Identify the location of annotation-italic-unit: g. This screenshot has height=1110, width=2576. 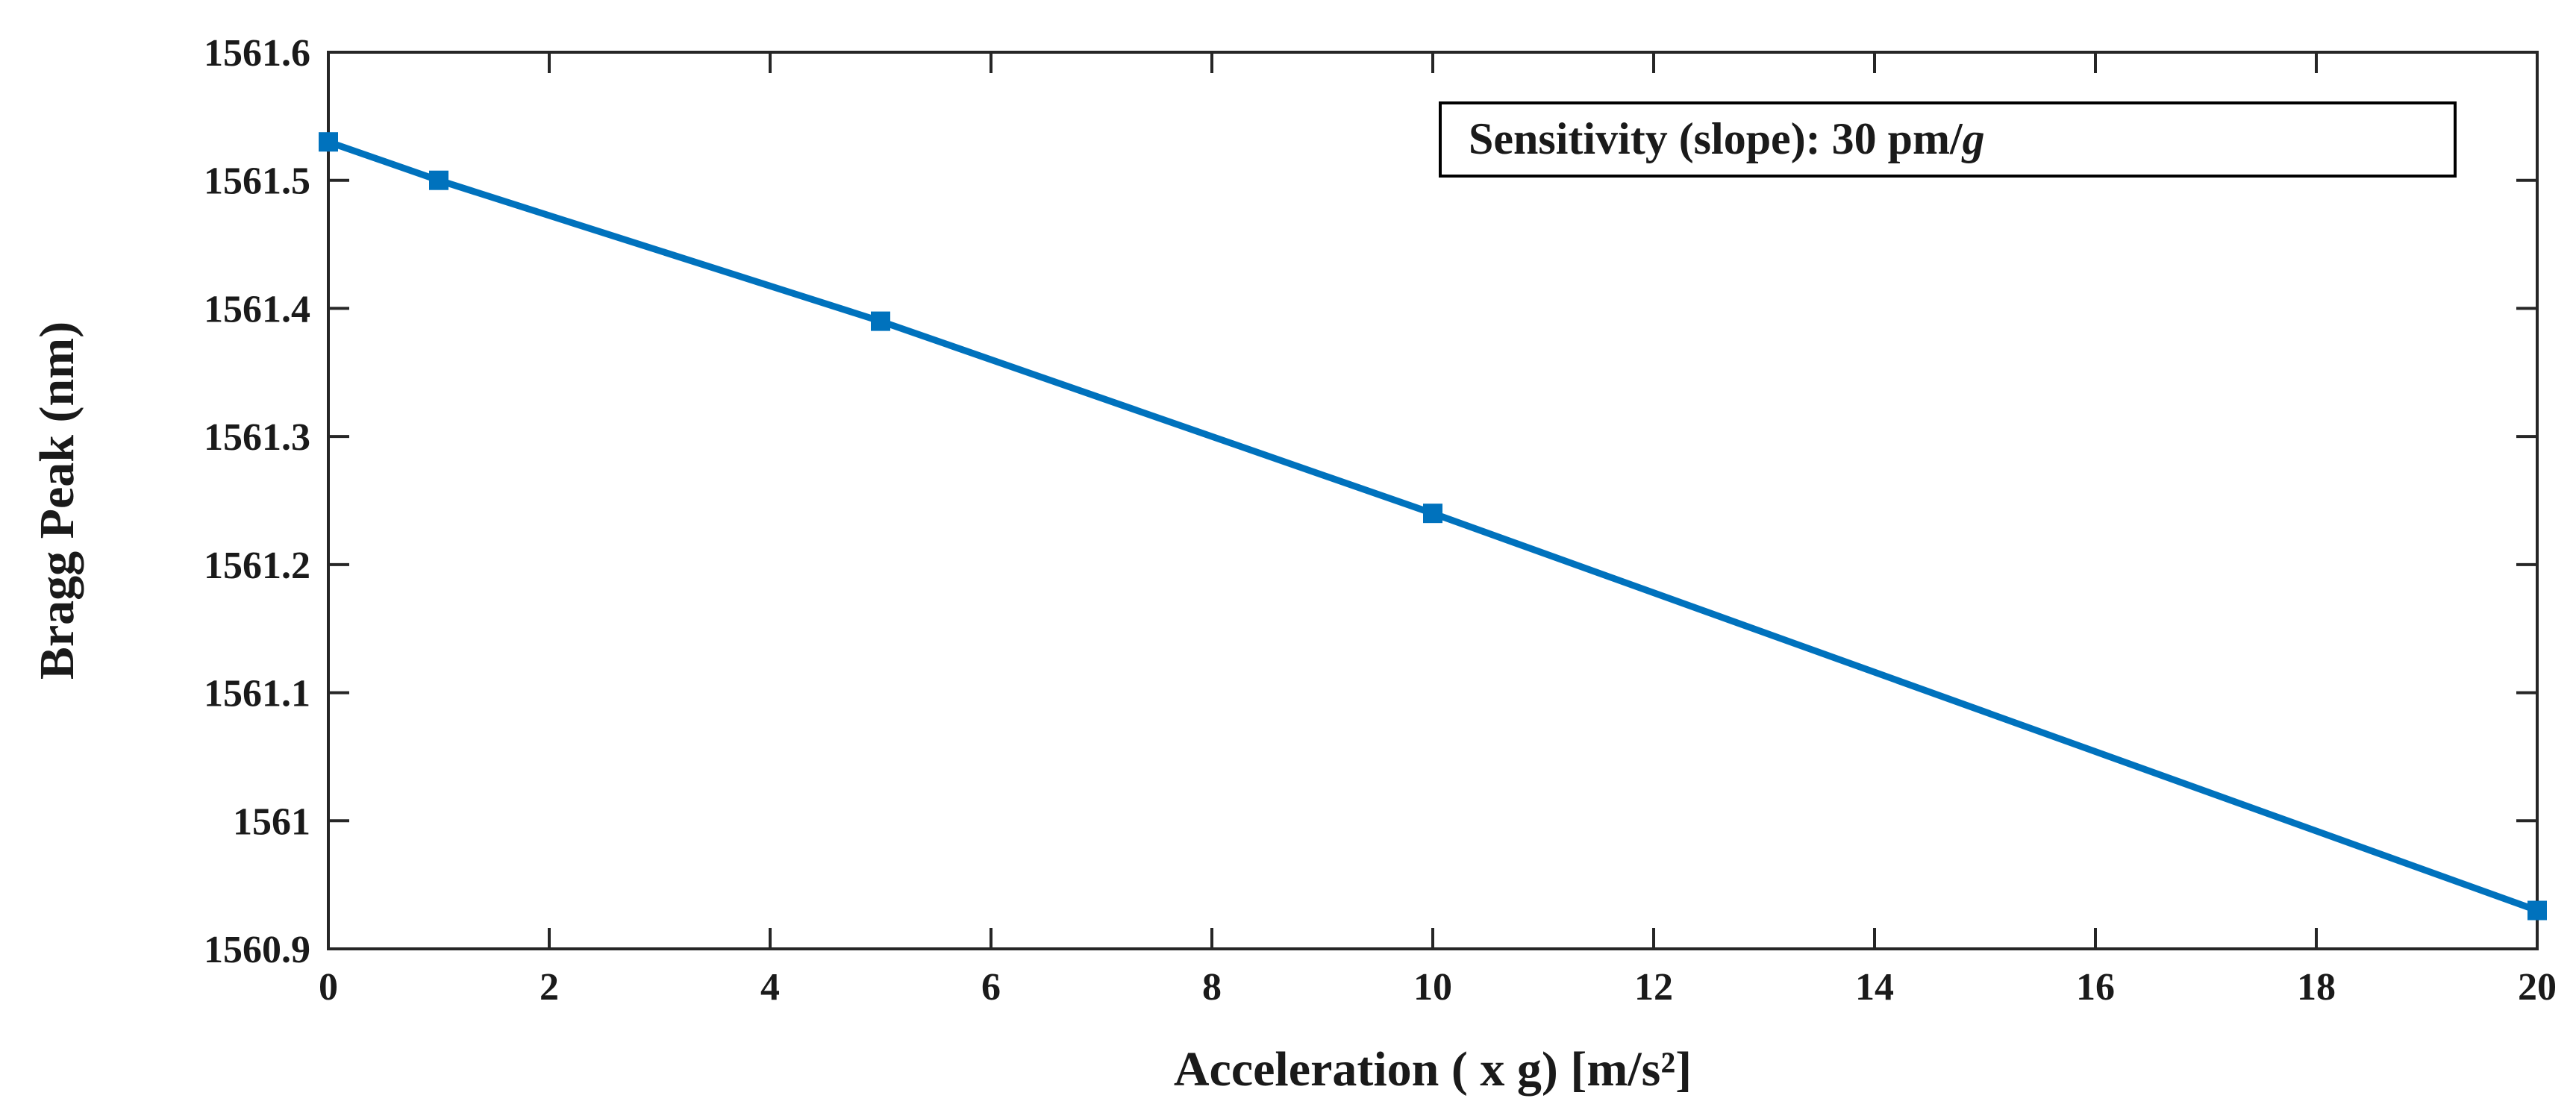
(1973, 138).